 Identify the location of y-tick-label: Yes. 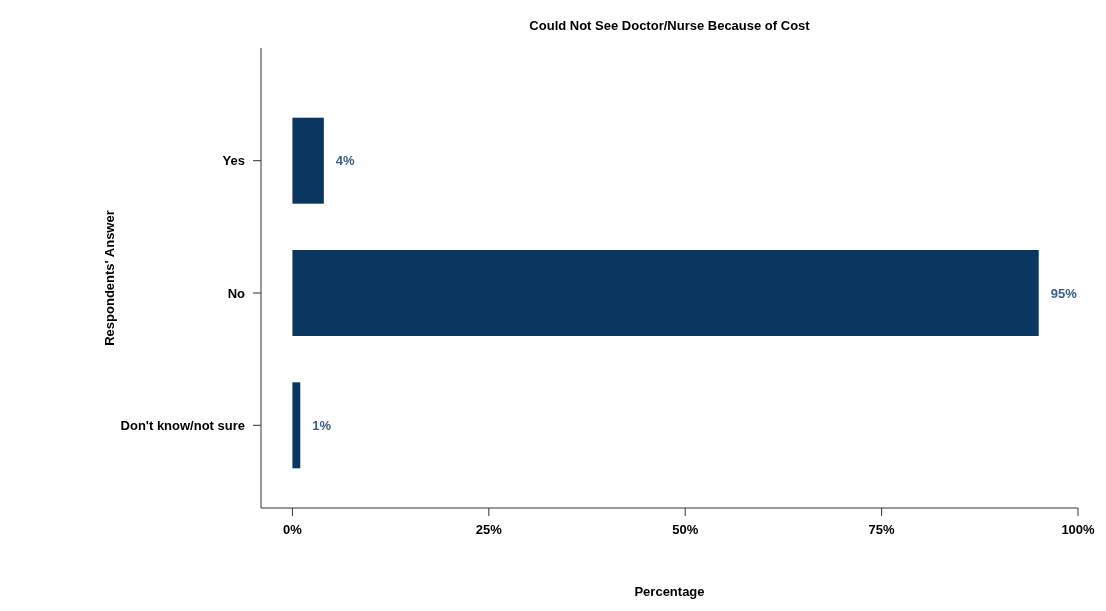
(233, 161).